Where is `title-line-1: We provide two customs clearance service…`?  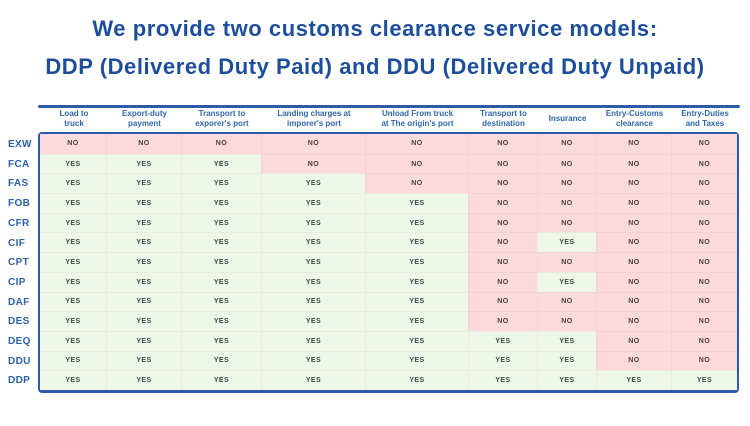
title-line-1: We provide two customs clearance service… is located at coordinates (375, 28).